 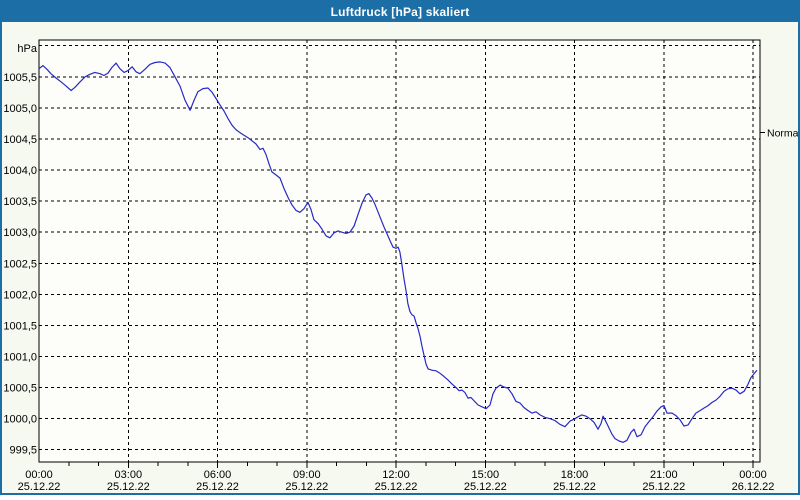 What do you see at coordinates (20, 171) in the screenshot?
I see `y-axis-label: 1004,0` at bounding box center [20, 171].